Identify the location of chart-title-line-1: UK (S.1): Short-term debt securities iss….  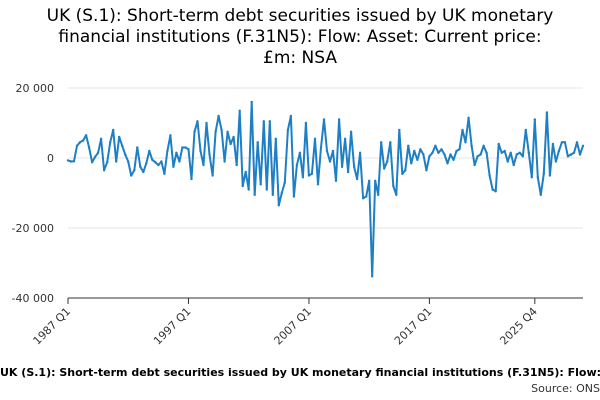
(300, 16).